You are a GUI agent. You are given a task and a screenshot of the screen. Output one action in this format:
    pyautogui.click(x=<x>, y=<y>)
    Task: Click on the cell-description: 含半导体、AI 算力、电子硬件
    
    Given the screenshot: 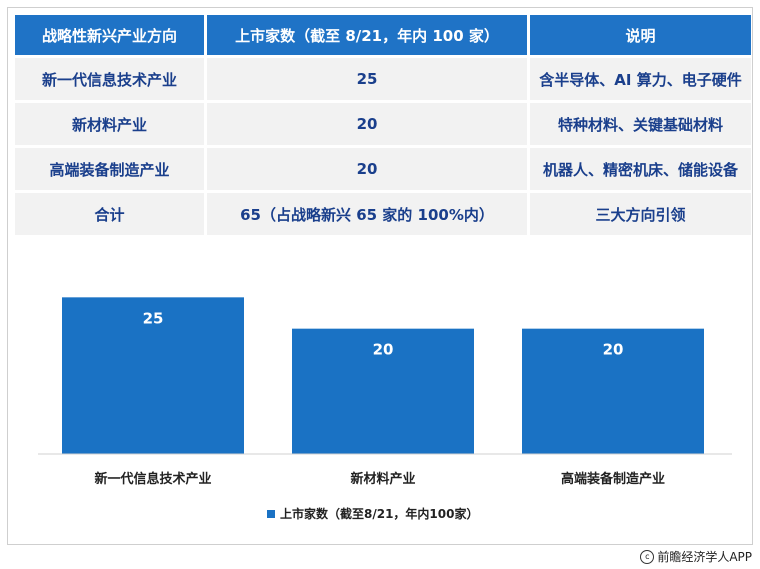 What is the action you would take?
    pyautogui.click(x=640, y=79)
    